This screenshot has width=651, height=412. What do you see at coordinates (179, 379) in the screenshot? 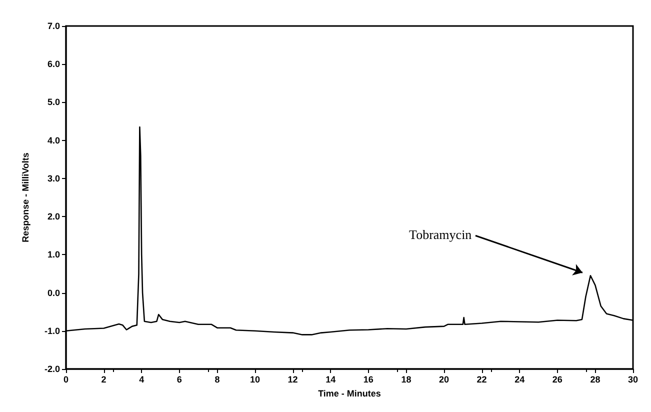
I see `x-tick-label: 6` at bounding box center [179, 379].